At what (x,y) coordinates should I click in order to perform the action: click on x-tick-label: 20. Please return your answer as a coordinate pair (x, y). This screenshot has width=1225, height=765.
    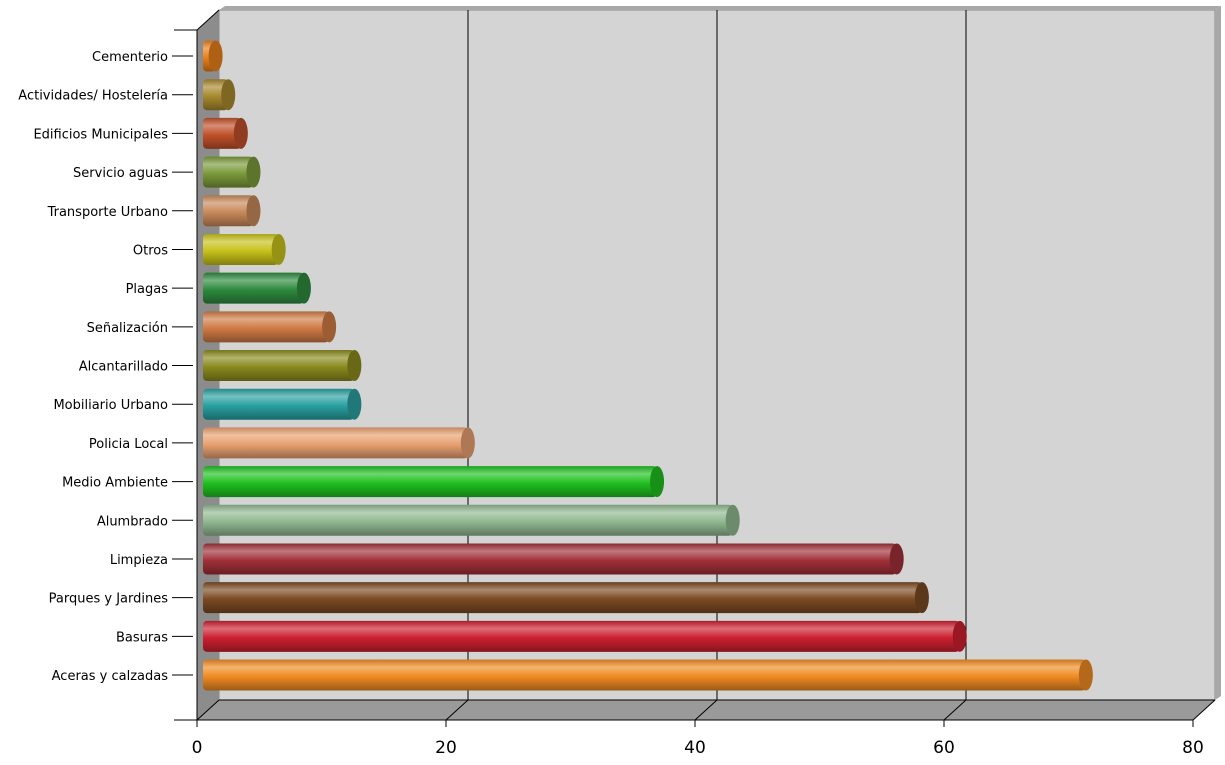
    Looking at the image, I should click on (446, 748).